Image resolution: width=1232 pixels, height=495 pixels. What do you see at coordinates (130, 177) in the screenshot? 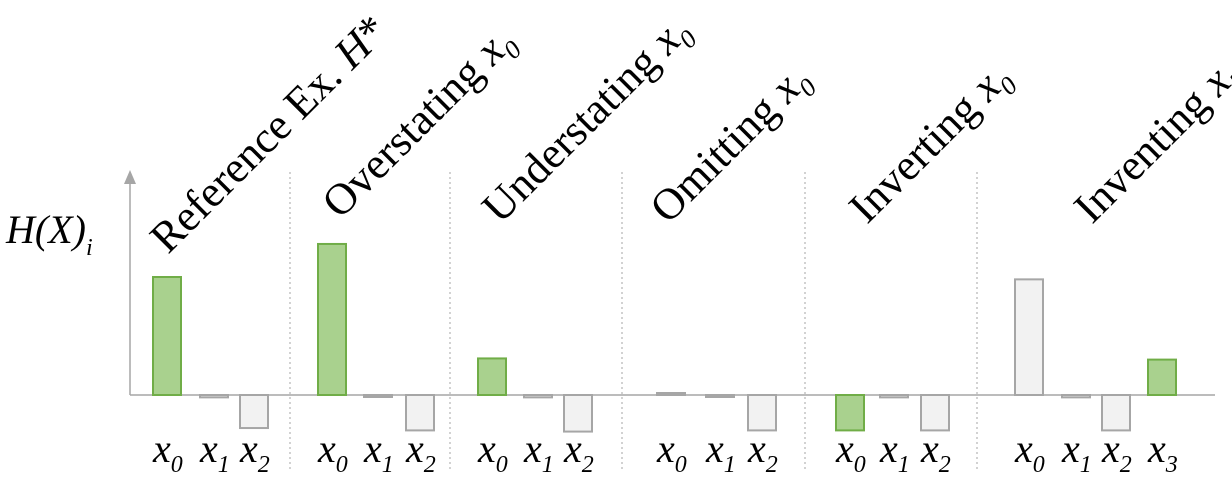
I see `y-axis-arrow` at bounding box center [130, 177].